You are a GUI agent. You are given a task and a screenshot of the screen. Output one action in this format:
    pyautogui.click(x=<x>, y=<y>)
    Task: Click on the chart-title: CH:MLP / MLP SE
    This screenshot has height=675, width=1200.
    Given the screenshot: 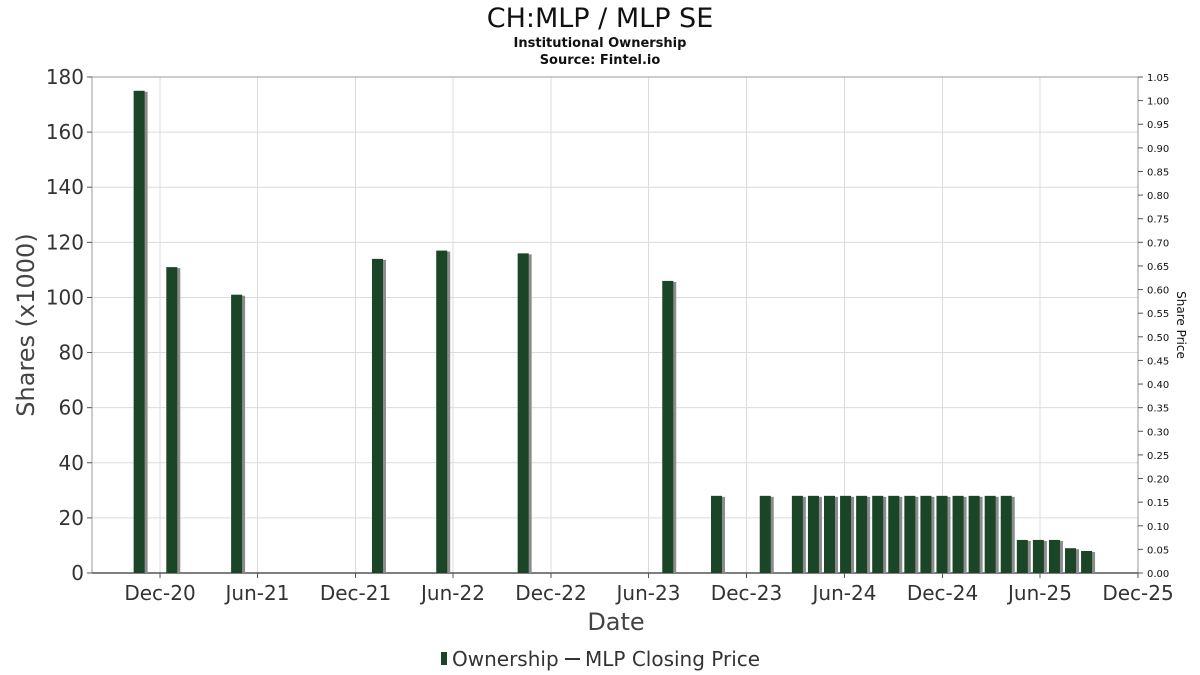 What is the action you would take?
    pyautogui.click(x=600, y=18)
    